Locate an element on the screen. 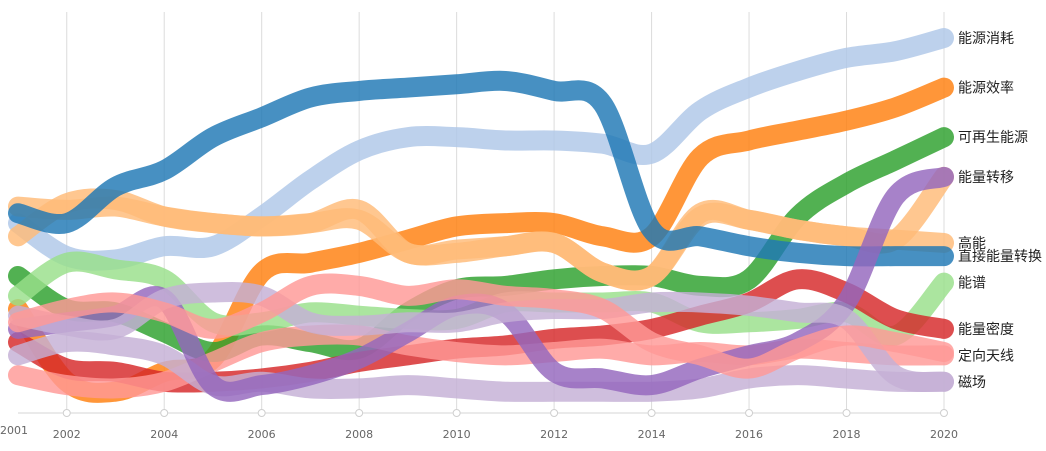  tick-dot-2006 is located at coordinates (261, 413).